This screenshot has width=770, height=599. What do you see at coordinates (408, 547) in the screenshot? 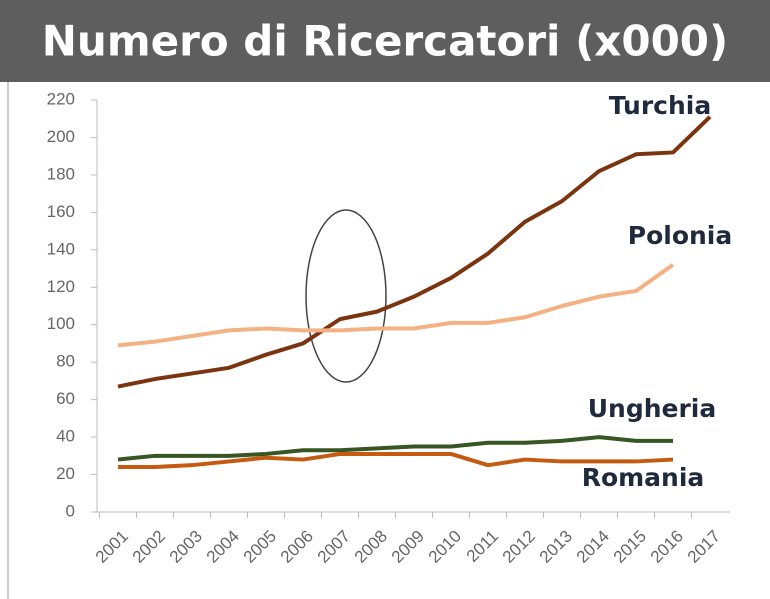
I see `x-tick-label: 2009` at bounding box center [408, 547].